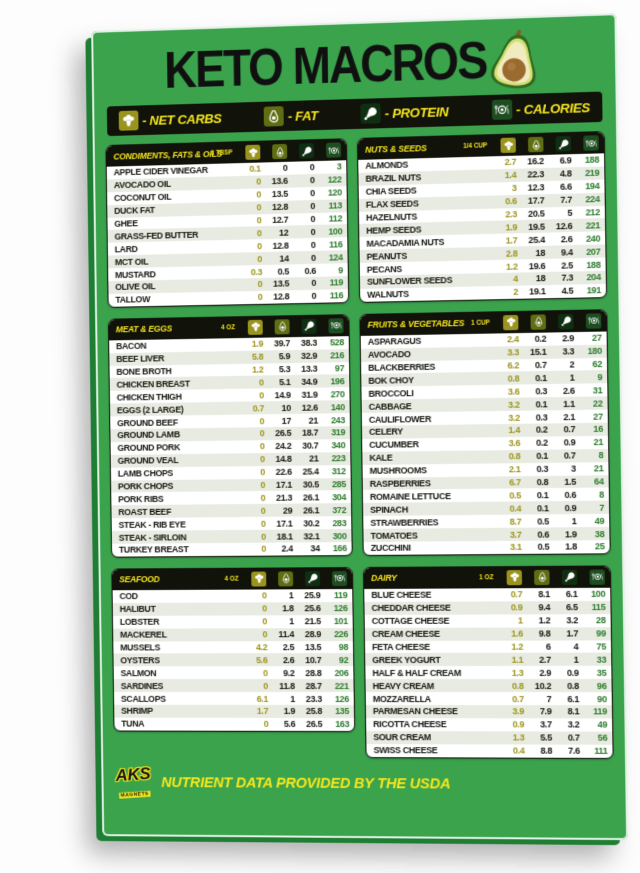  I want to click on brand-logo: AKS MAGNETS, so click(134, 783).